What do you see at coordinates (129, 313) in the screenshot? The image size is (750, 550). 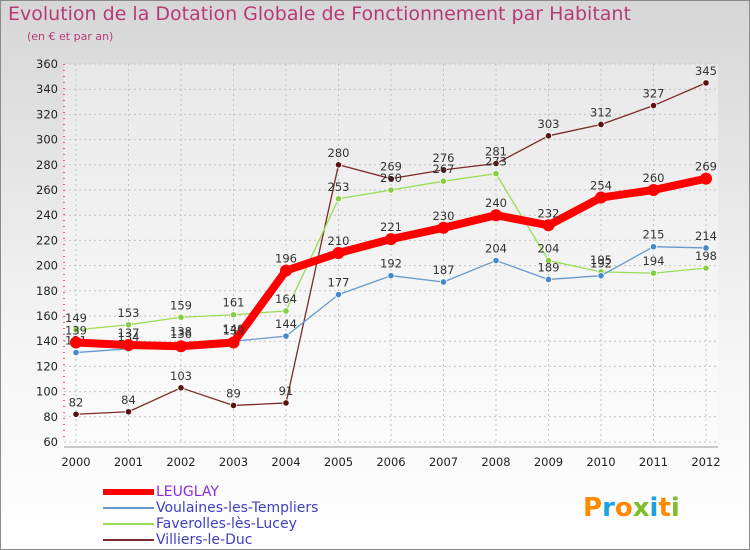 I see `data-label: 153` at bounding box center [129, 313].